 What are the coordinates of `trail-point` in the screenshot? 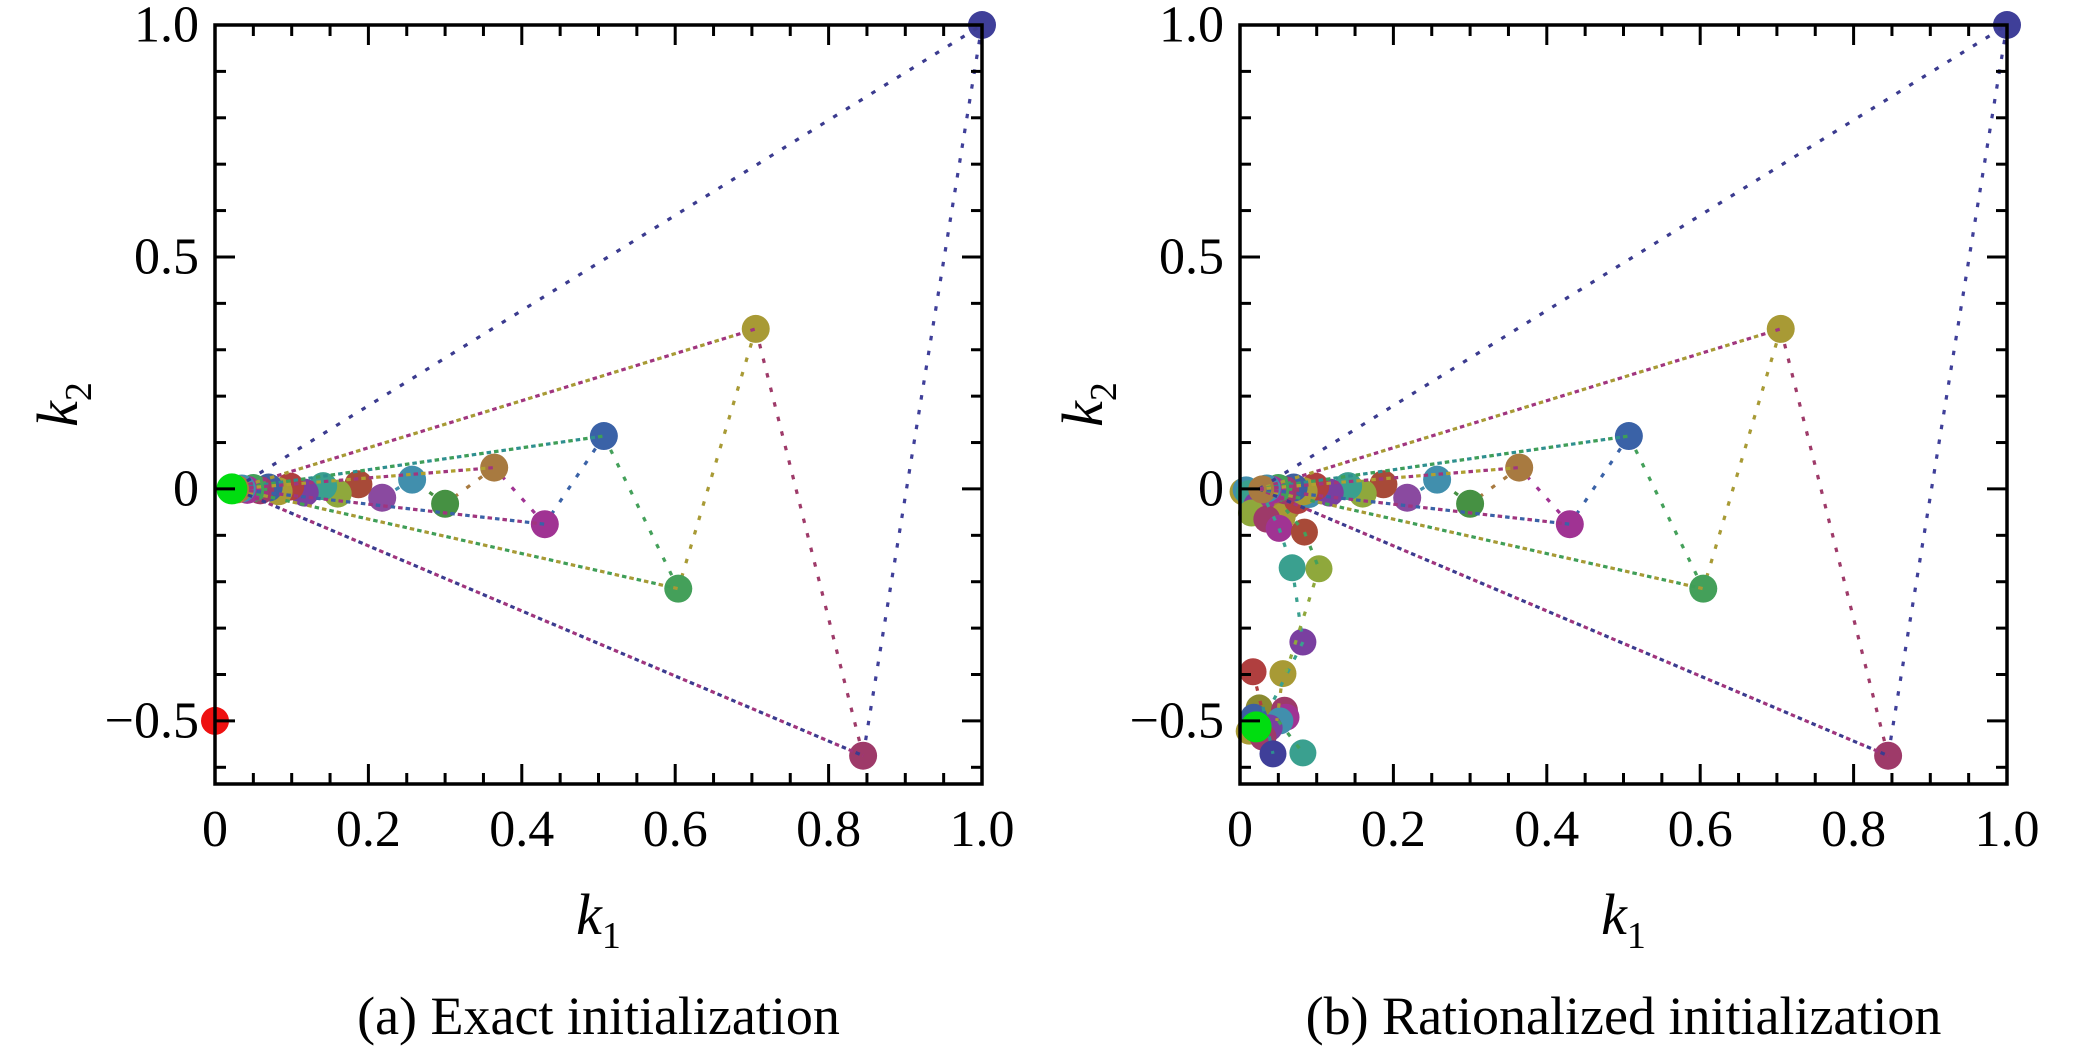 It's located at (1303, 753).